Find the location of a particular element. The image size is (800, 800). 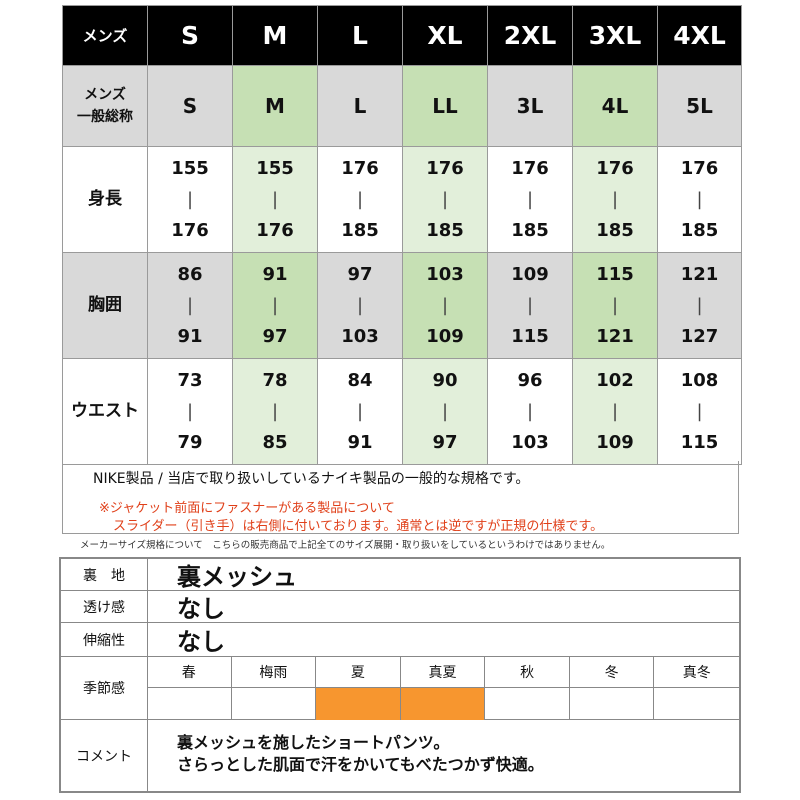

size-l: L is located at coordinates (360, 35).